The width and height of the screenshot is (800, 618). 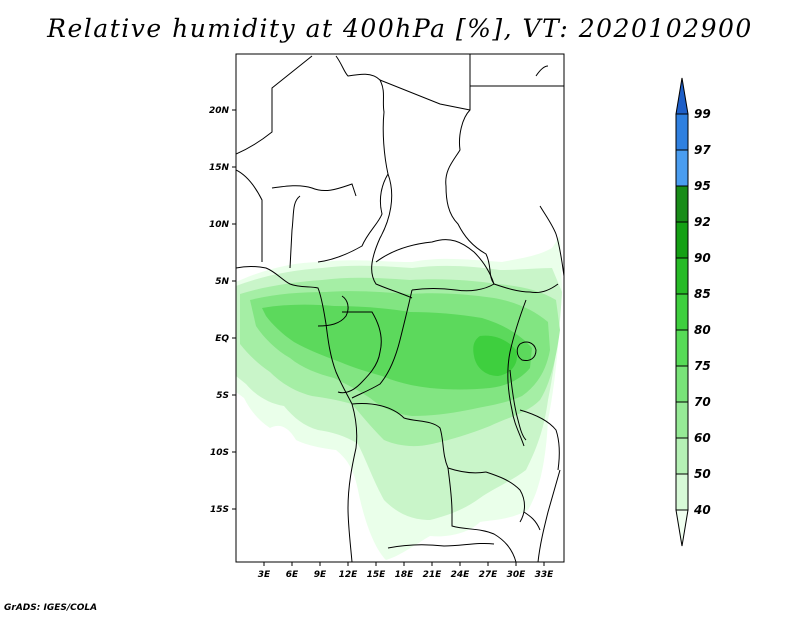 I want to click on colorbar-segments, so click(x=682, y=312).